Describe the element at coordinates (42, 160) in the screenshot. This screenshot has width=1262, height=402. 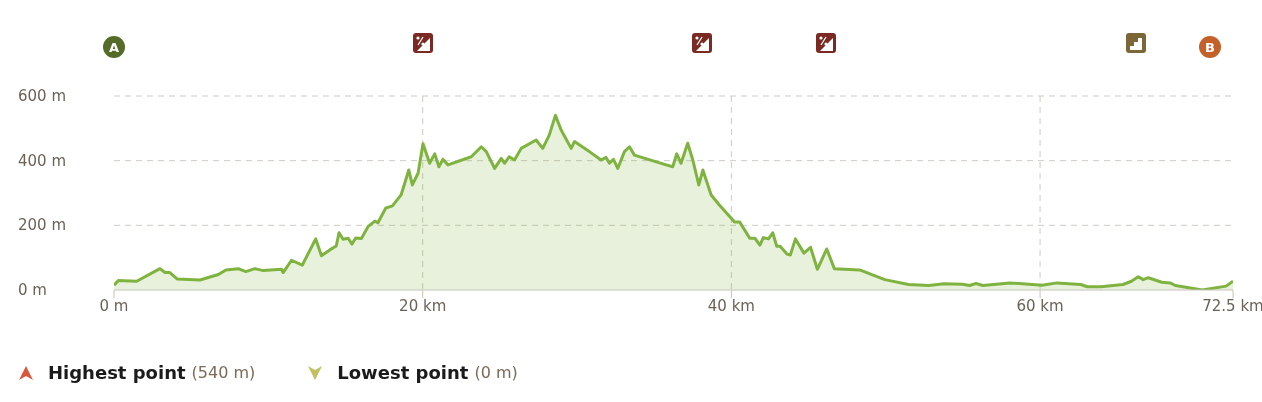
I see `y-tick-label: 400 m` at that location.